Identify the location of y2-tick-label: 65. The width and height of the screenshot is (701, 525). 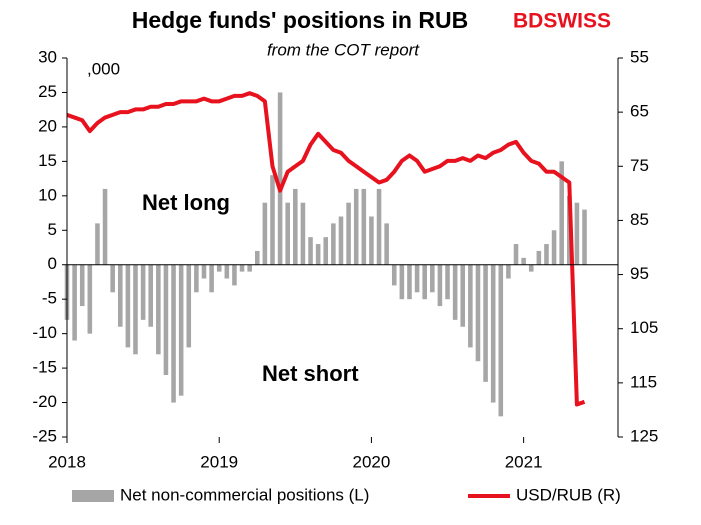
(639, 111).